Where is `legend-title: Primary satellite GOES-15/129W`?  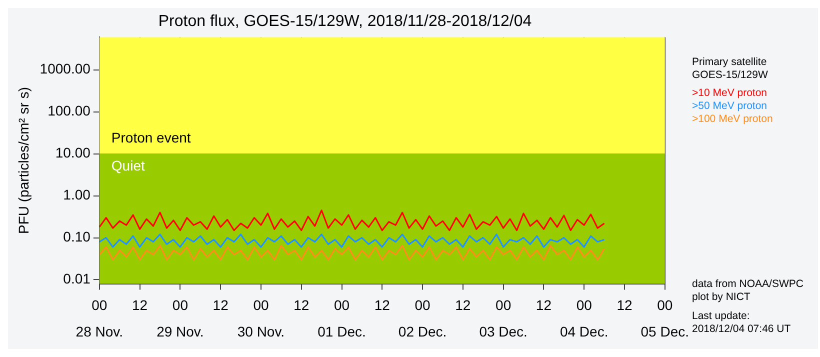
legend-title: Primary satellite GOES-15/129W is located at coordinates (730, 69).